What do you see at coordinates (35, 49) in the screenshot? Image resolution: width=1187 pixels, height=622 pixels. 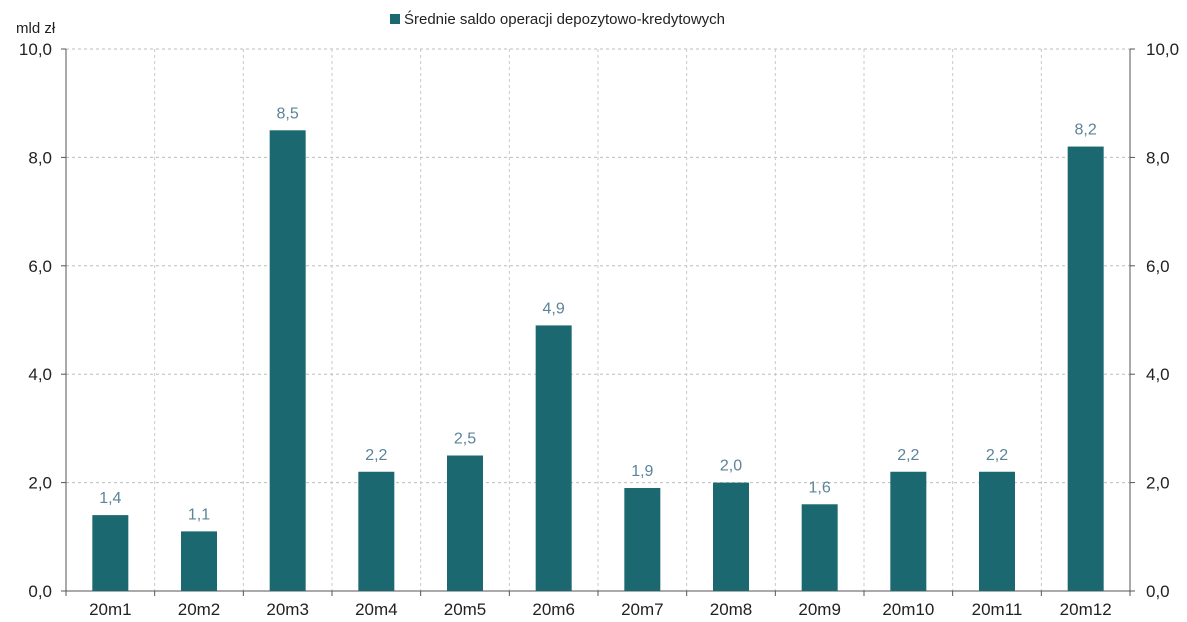 I see `y-tick-label-left: 10,0` at bounding box center [35, 49].